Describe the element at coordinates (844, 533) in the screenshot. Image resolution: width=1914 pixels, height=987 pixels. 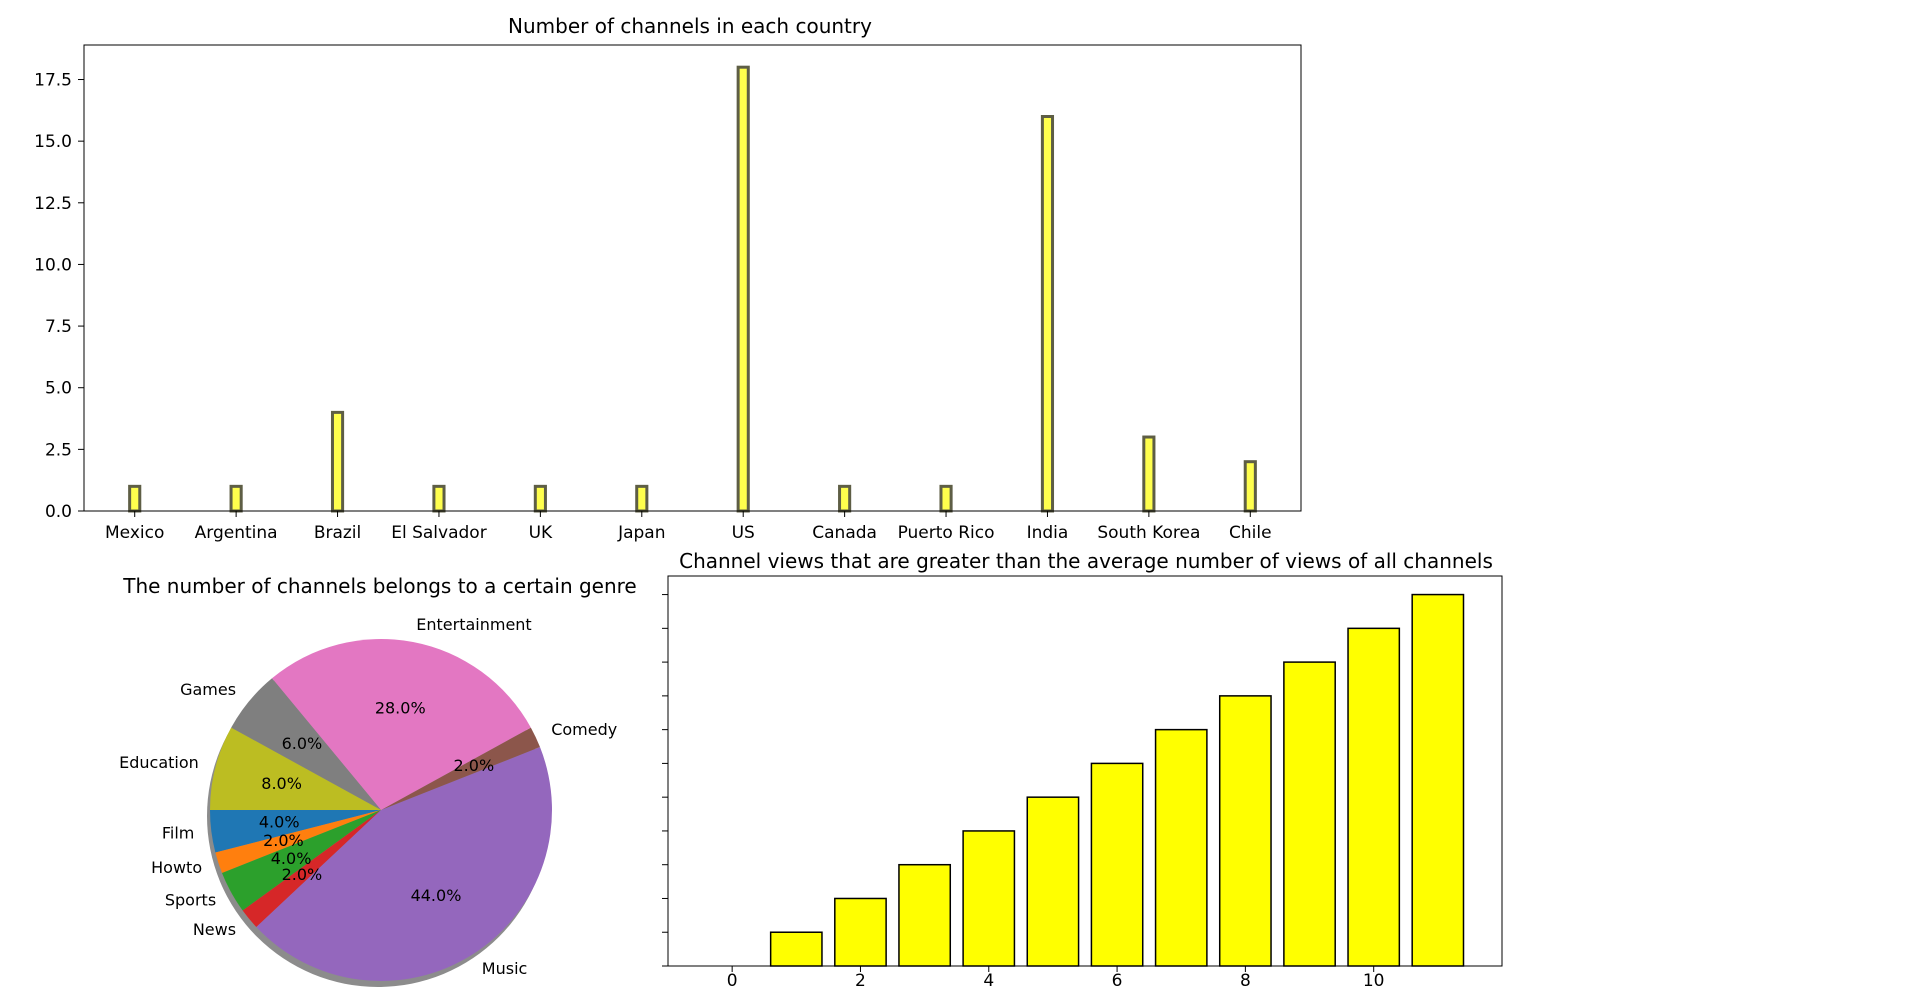
I see `country-x-tick-label: Canada` at that location.